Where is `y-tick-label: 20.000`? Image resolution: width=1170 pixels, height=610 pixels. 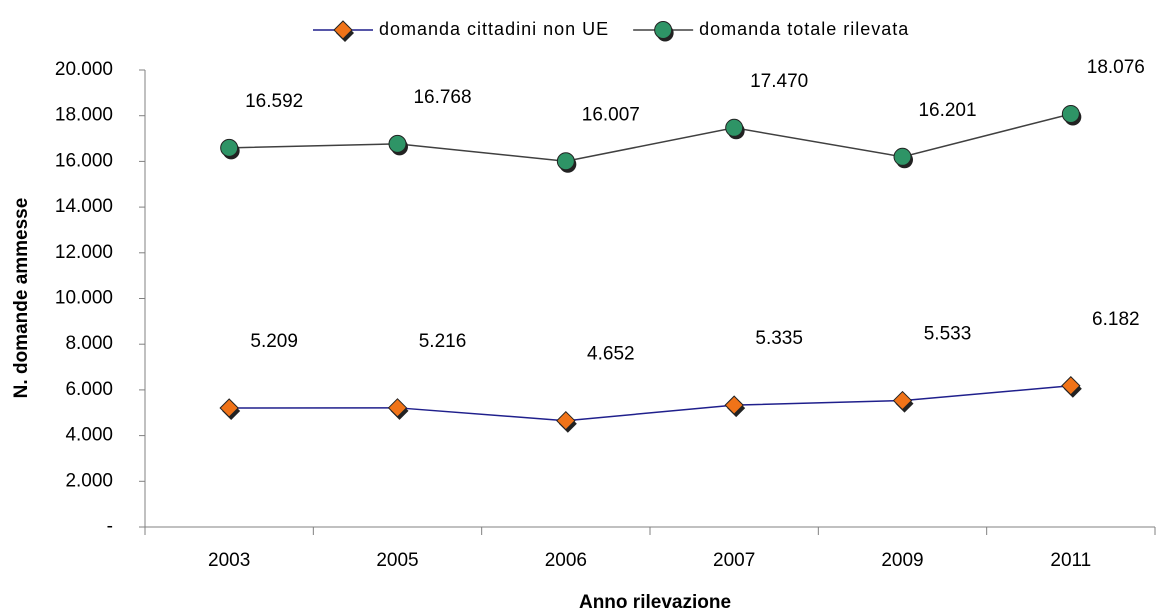 y-tick-label: 20.000 is located at coordinates (84, 69).